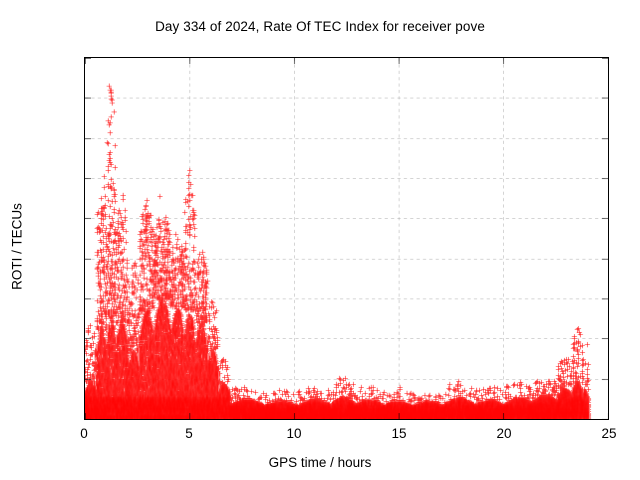 Image resolution: width=640 pixels, height=480 pixels. What do you see at coordinates (189, 433) in the screenshot?
I see `x-tick-label: 5` at bounding box center [189, 433].